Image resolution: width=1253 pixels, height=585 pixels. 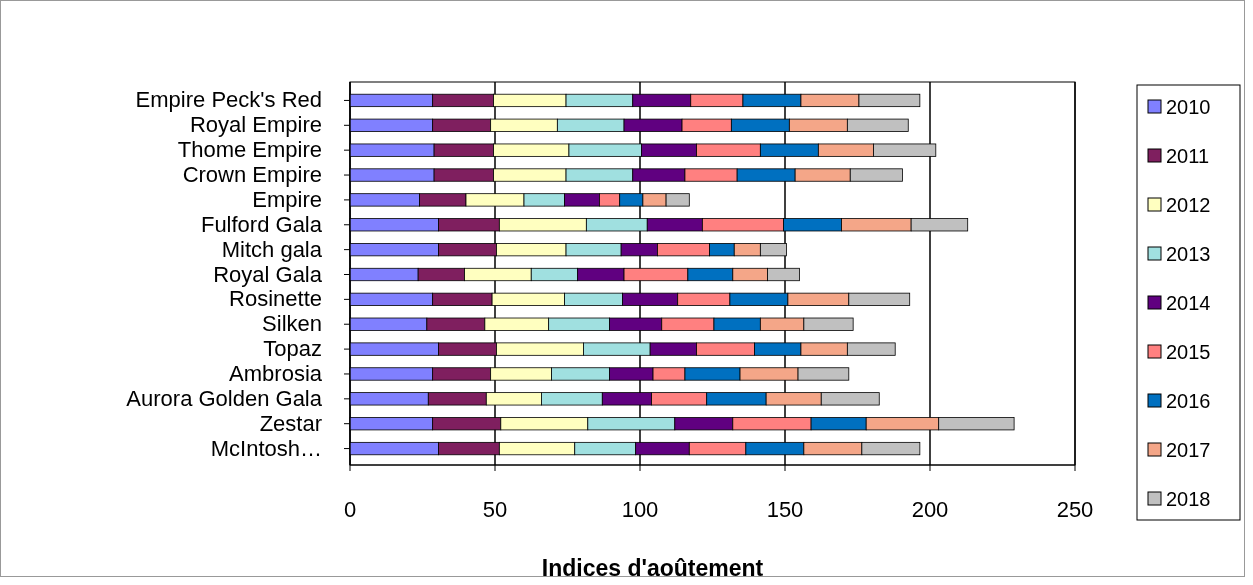 What do you see at coordinates (287, 199) in the screenshot?
I see `y-tick-label: Empire` at bounding box center [287, 199].